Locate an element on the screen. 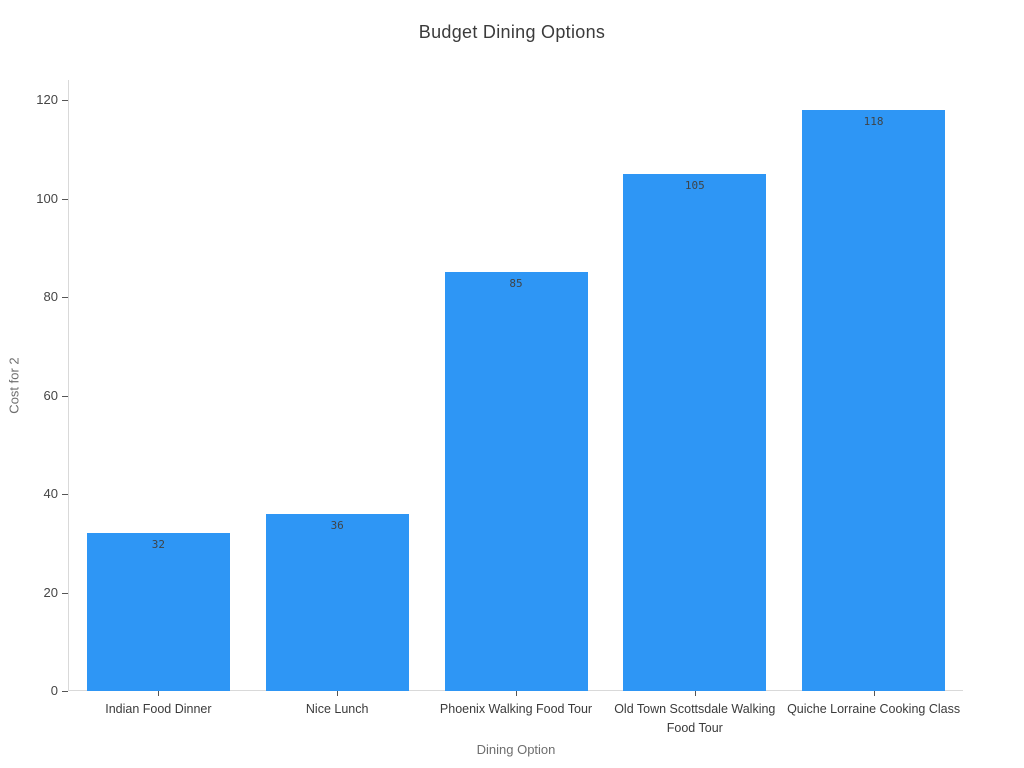 The image size is (1024, 768). x-tick-label: Quiche Lorraine Cooking Class is located at coordinates (874, 709).